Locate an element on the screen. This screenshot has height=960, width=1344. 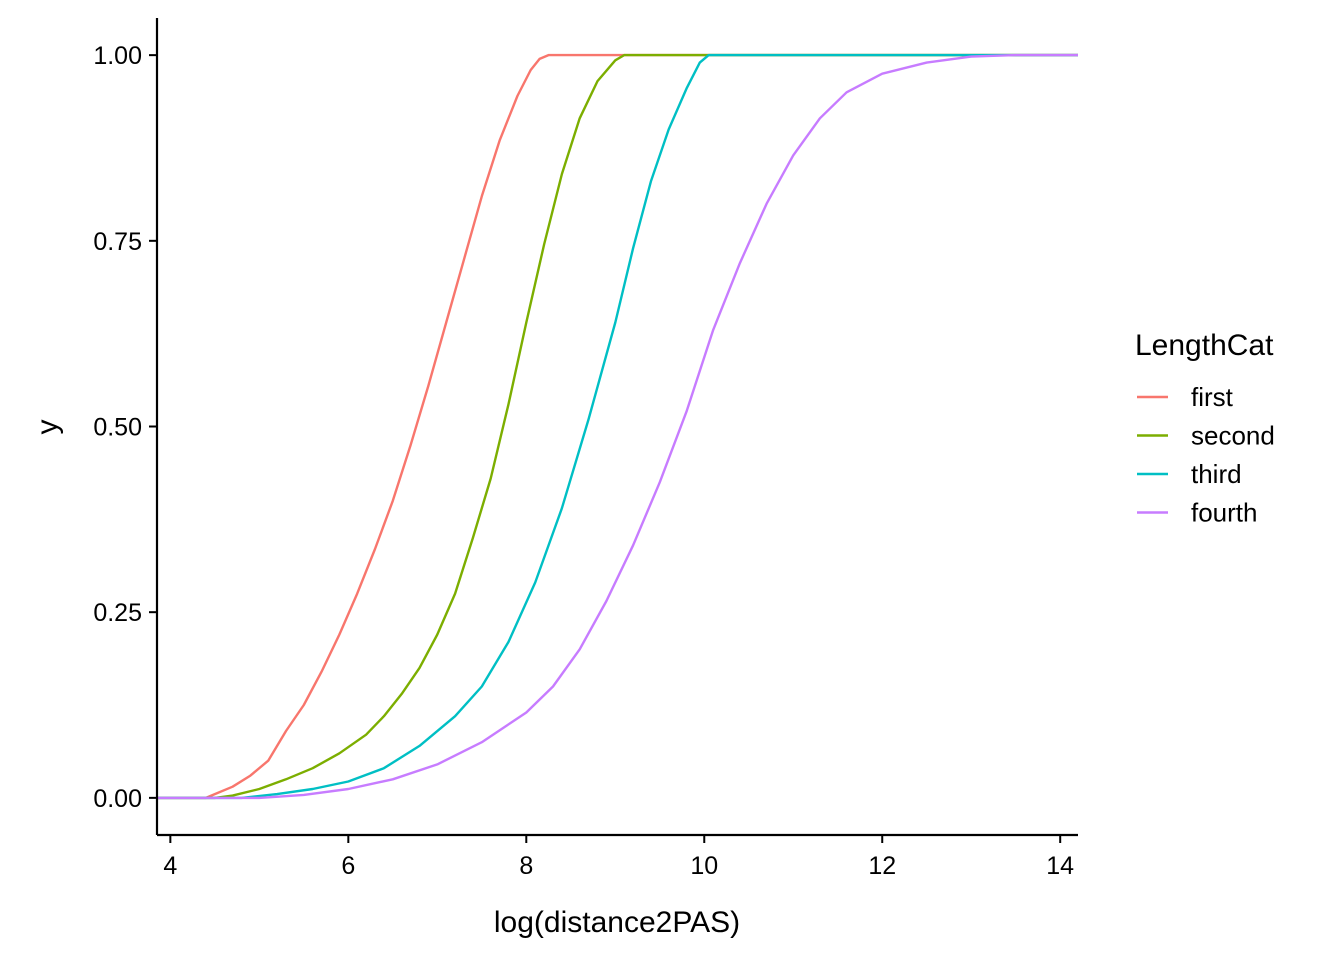
y-axis-title: y is located at coordinates (47, 427).